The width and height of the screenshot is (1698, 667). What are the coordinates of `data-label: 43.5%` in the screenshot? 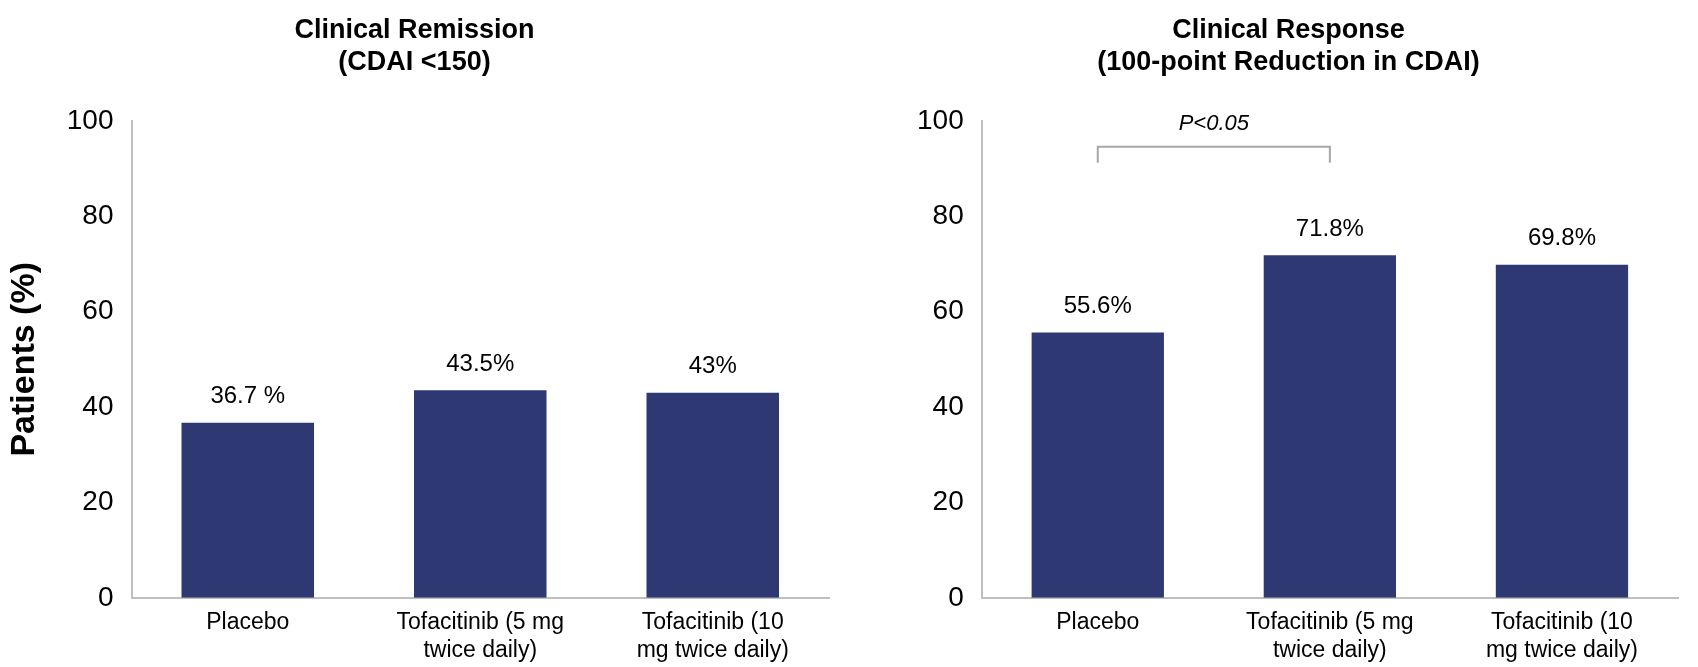 It's located at (480, 362).